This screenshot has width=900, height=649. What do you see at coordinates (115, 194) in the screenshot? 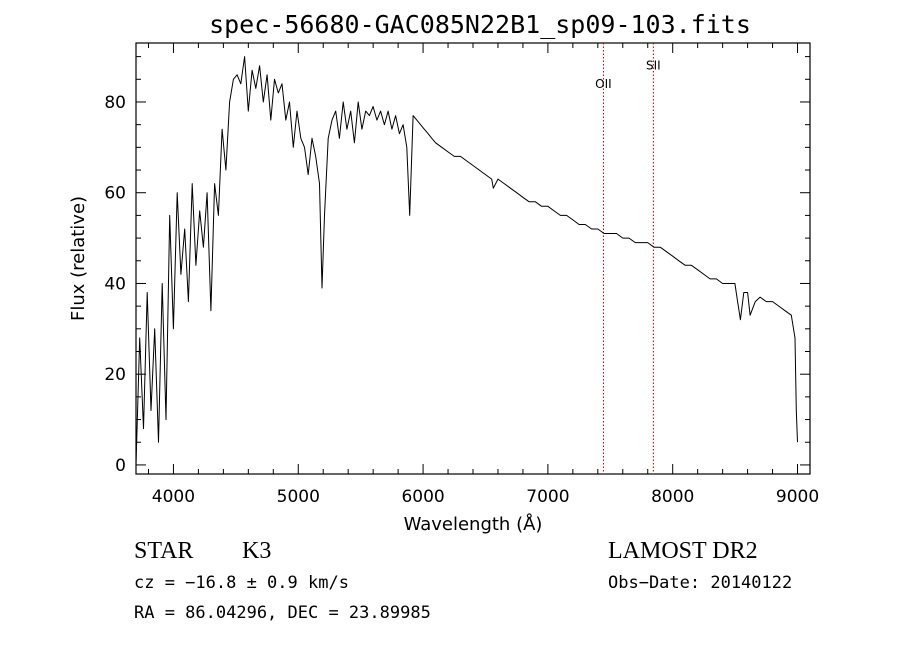
I see `y-tick-label: 60` at bounding box center [115, 194].